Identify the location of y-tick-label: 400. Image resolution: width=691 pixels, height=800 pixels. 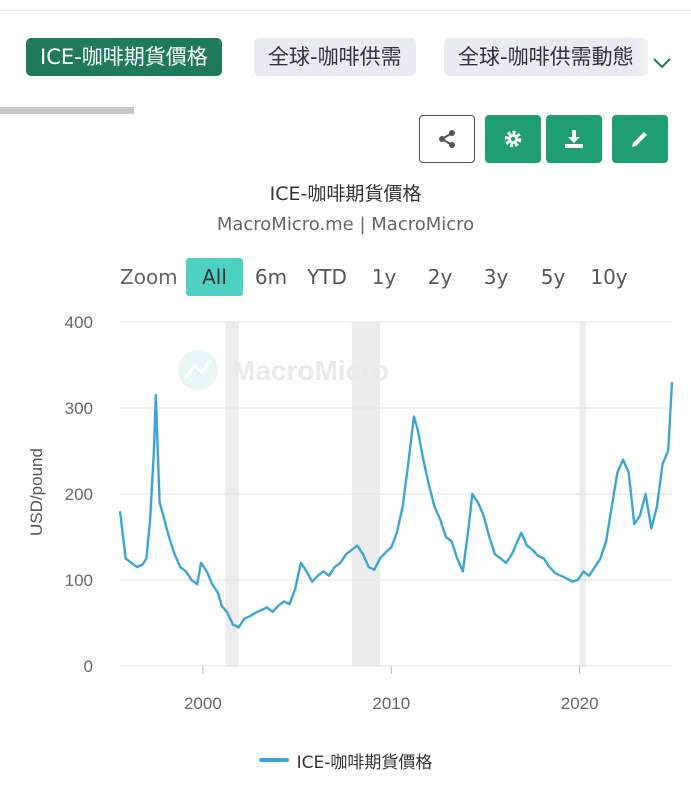
(79, 322).